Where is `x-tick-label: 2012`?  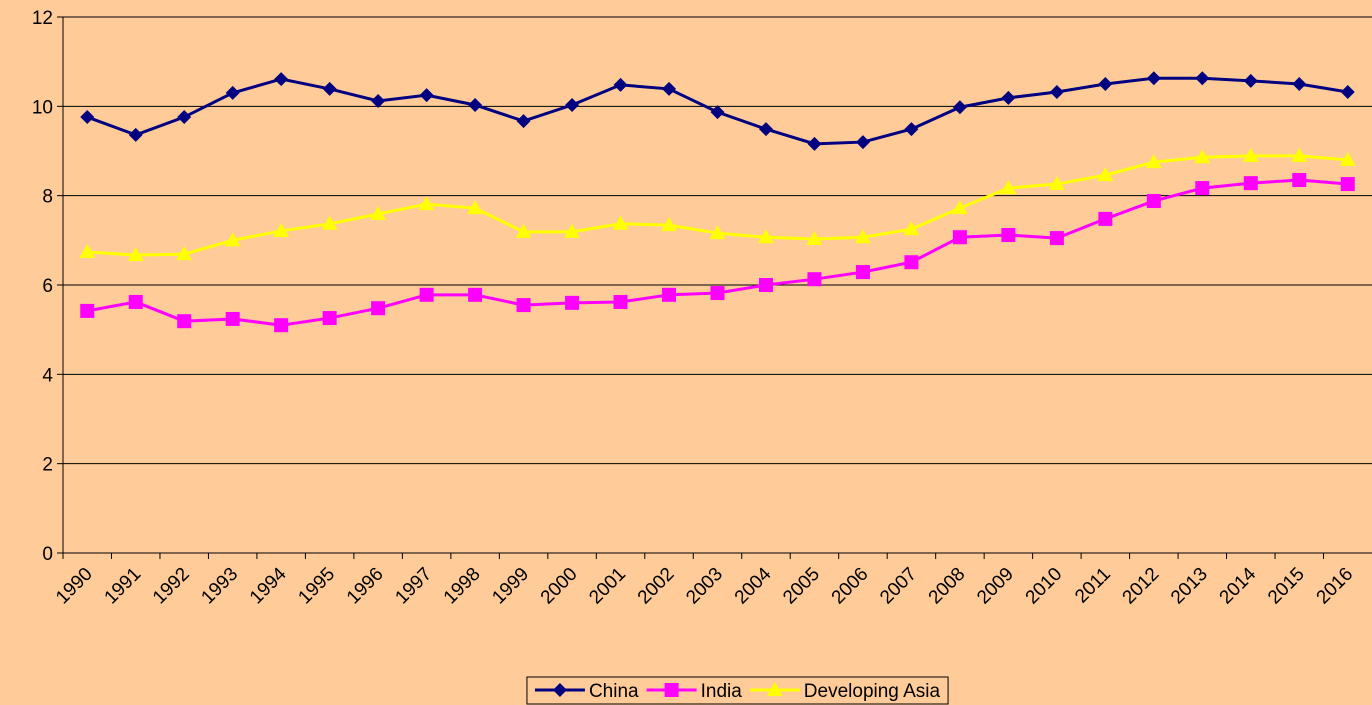
x-tick-label: 2012 is located at coordinates (1141, 586).